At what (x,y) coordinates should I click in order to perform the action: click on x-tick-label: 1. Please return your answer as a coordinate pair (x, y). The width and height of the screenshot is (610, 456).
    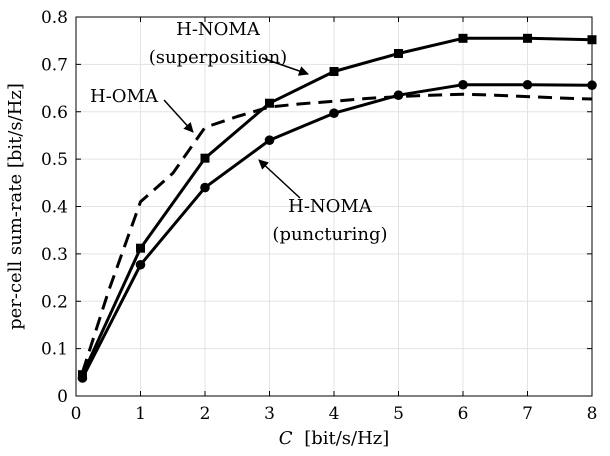
    Looking at the image, I should click on (140, 414).